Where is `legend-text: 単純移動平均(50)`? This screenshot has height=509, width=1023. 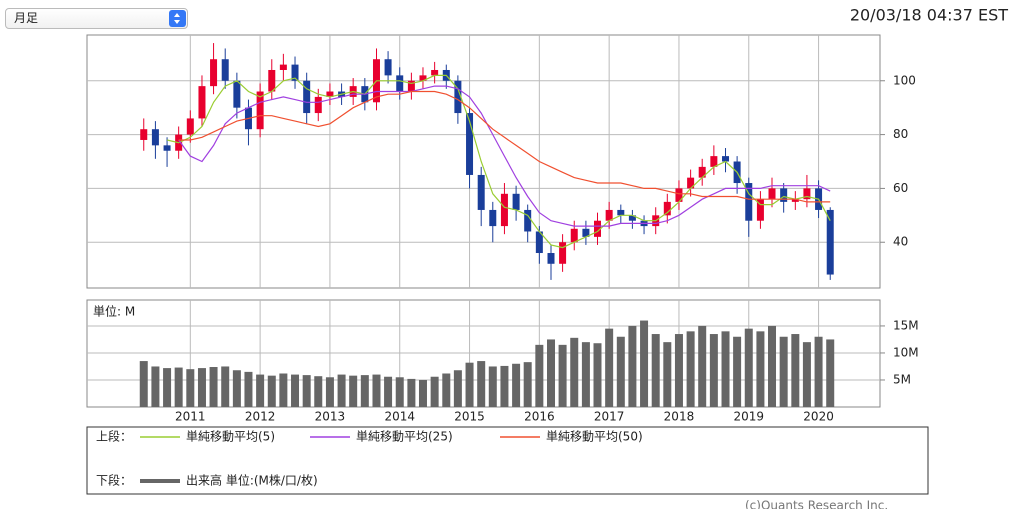 legend-text: 単純移動平均(50) is located at coordinates (594, 437).